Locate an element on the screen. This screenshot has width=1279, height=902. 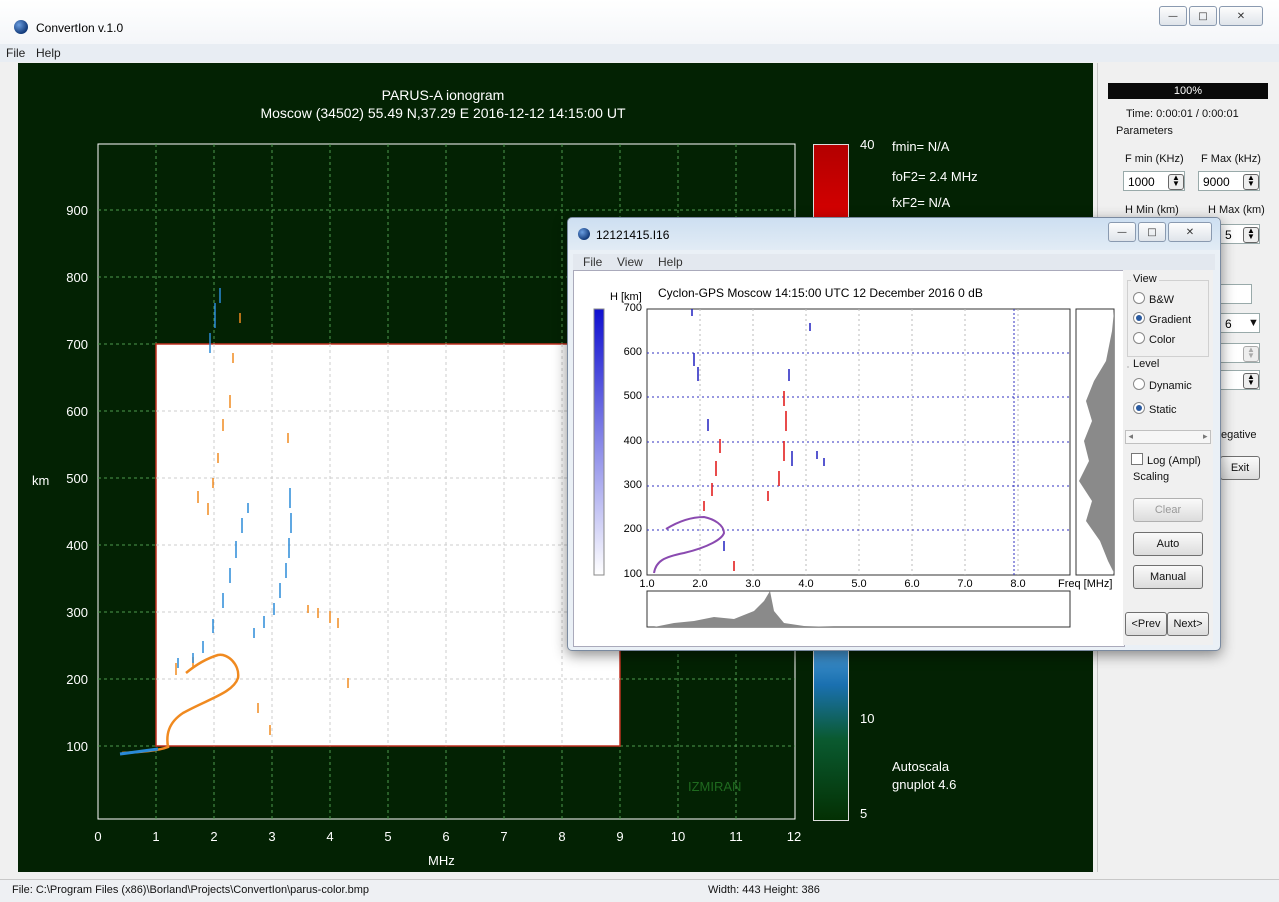
close-button: ✕ is located at coordinates (1241, 16).